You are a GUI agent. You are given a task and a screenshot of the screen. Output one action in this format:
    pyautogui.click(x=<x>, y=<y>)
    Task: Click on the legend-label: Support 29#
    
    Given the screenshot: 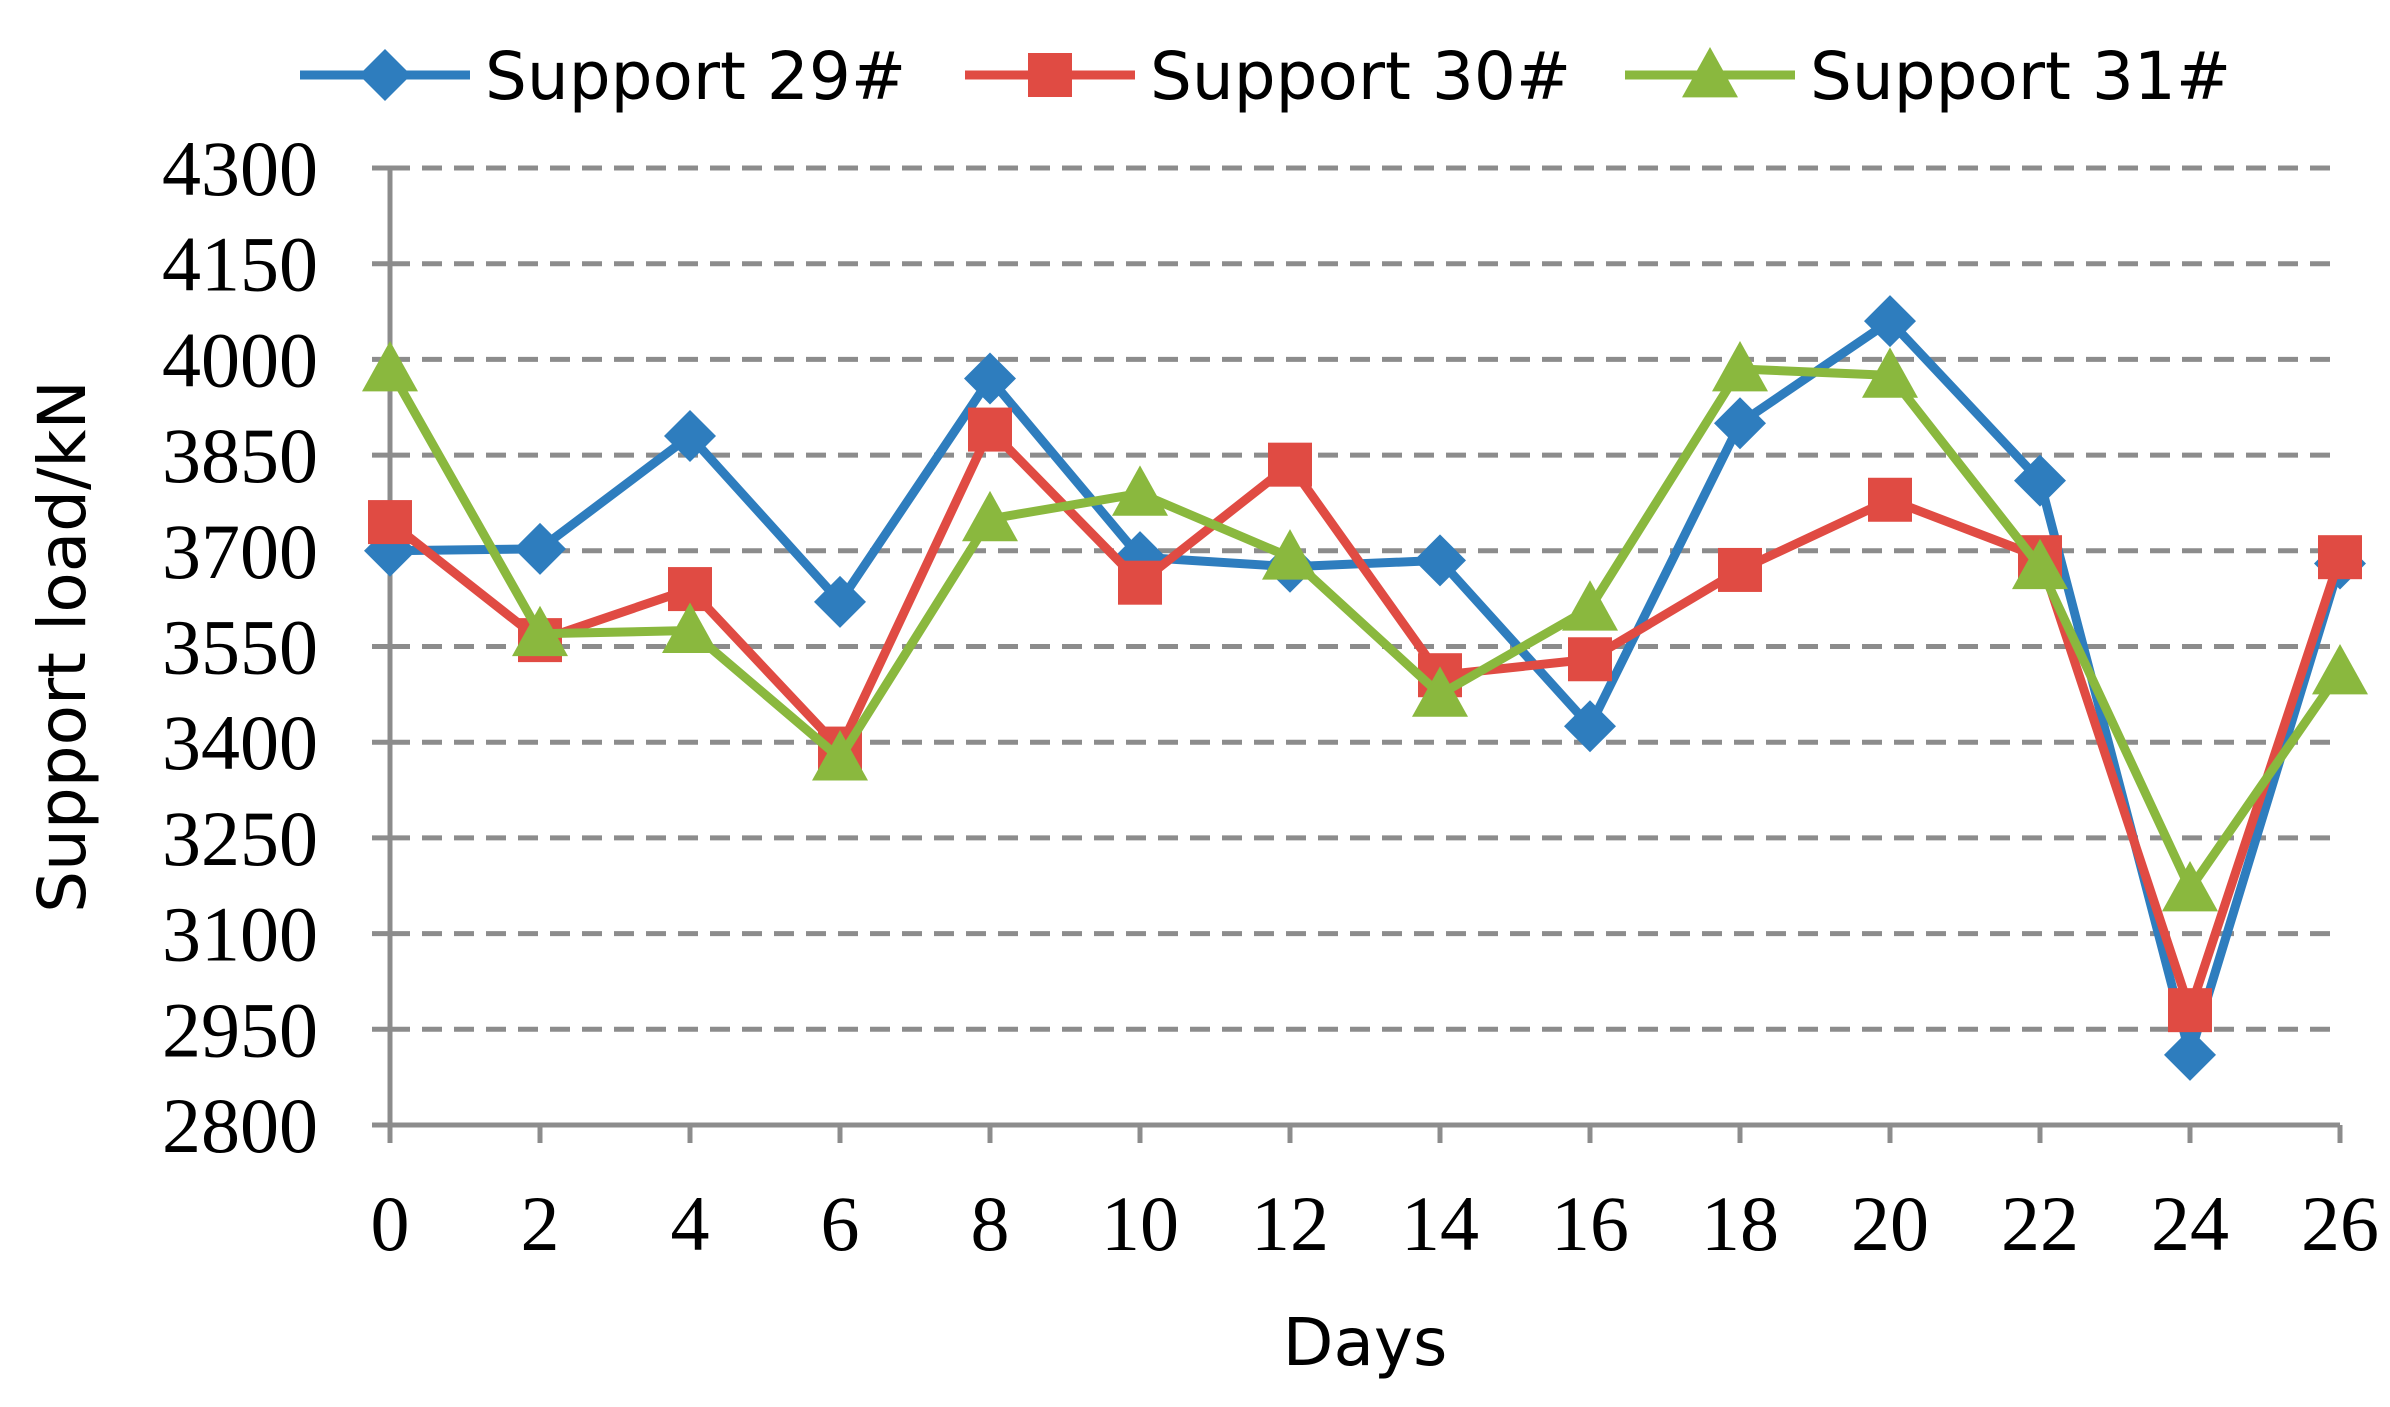 What is the action you would take?
    pyautogui.click(x=695, y=76)
    